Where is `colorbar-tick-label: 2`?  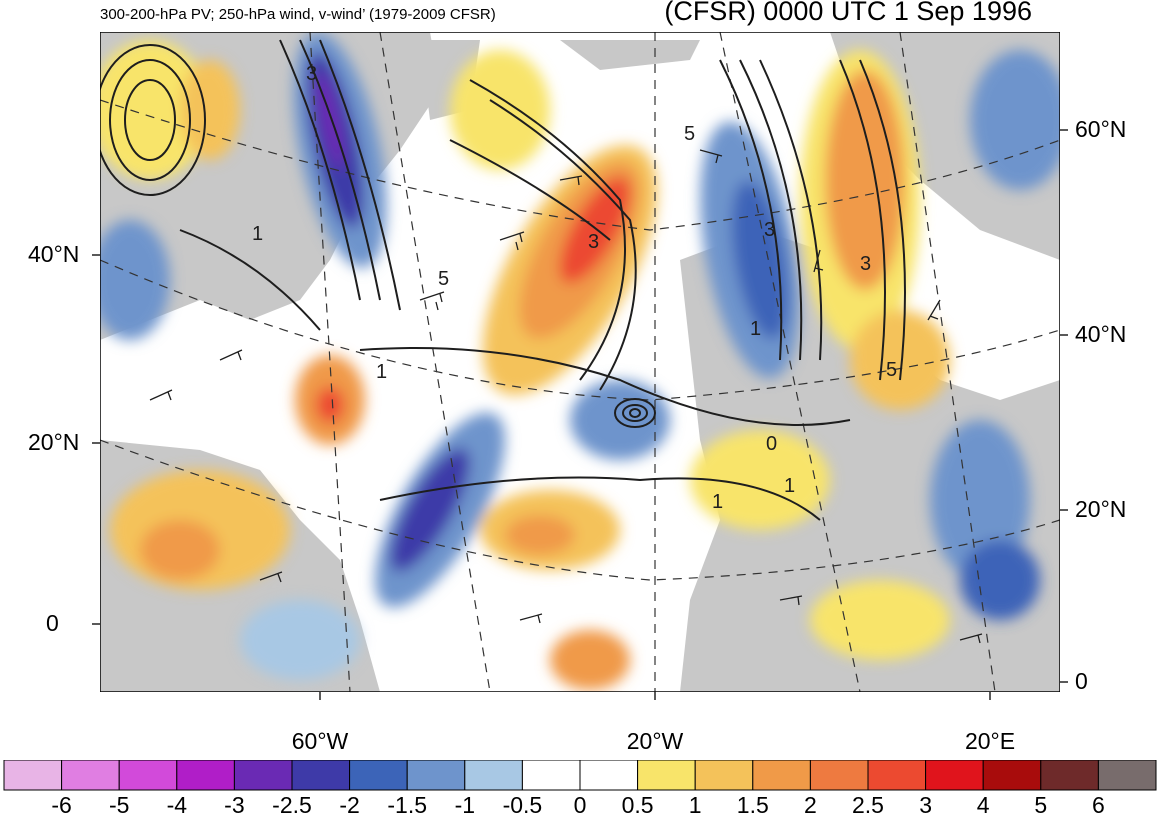
colorbar-tick-label: 2 is located at coordinates (810, 803).